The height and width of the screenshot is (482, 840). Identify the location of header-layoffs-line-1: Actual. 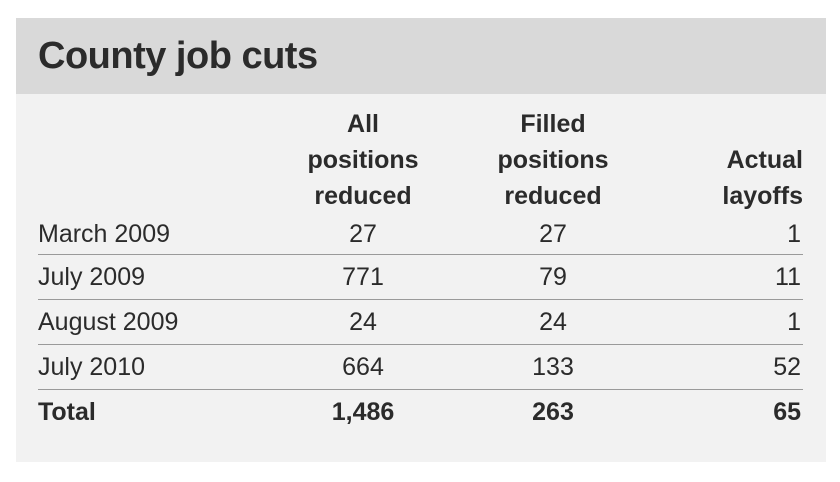
(764, 160).